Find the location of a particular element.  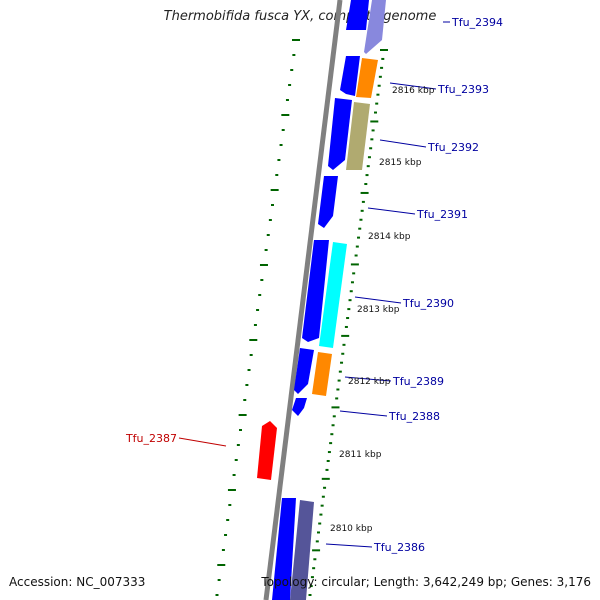

gene-label: Tfu_2390 is located at coordinates (428, 303).